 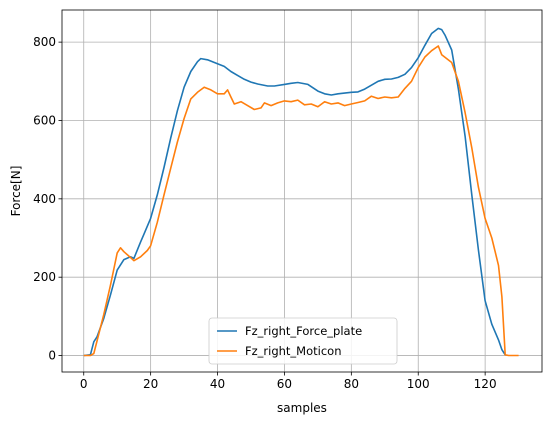 What do you see at coordinates (44, 199) in the screenshot?
I see `y-tick-label: 400` at bounding box center [44, 199].